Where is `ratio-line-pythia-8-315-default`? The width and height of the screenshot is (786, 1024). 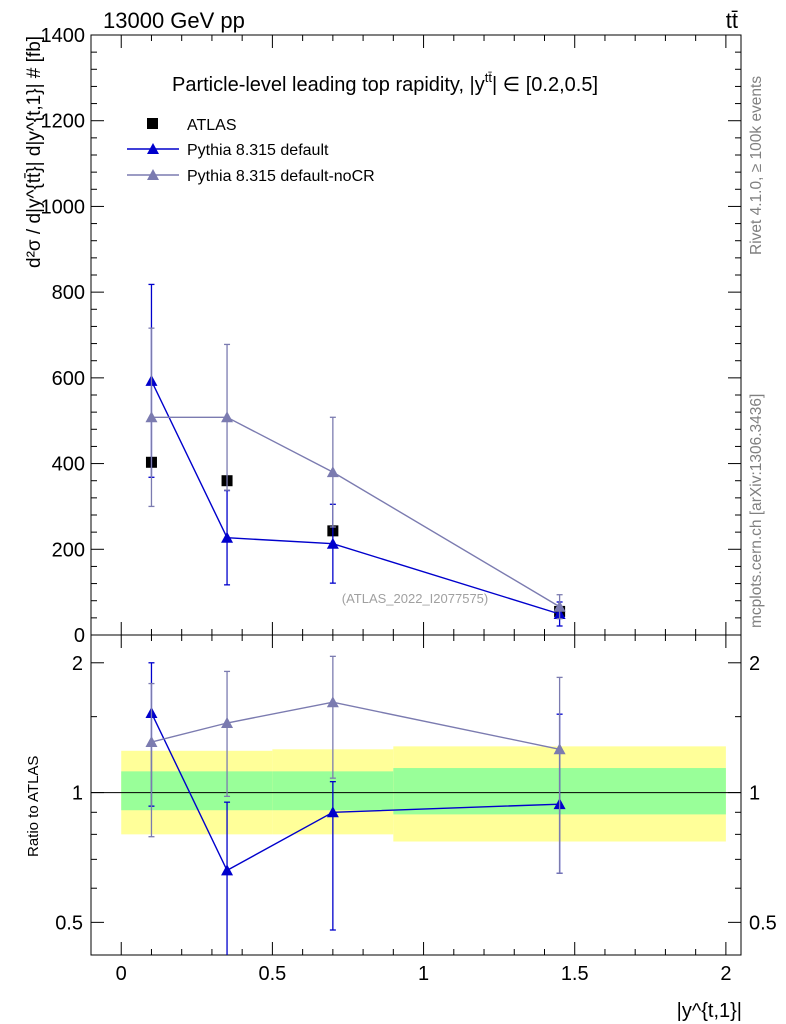 ratio-line-pythia-8-315-default is located at coordinates (355, 792).